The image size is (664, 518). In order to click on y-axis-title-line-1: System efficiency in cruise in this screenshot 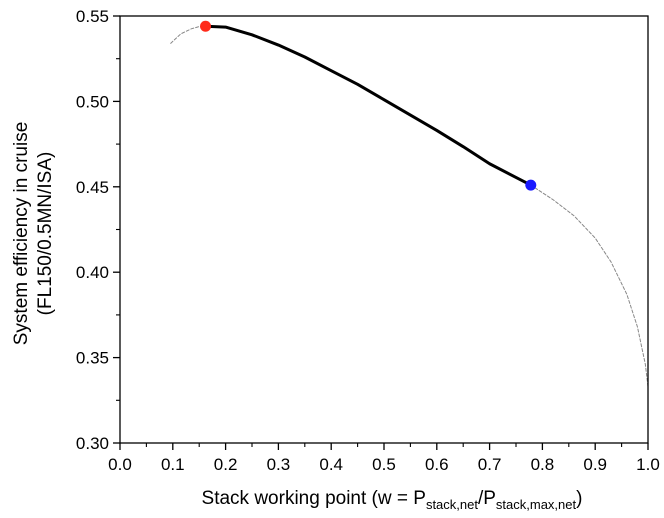, I will do `click(21, 234)`.